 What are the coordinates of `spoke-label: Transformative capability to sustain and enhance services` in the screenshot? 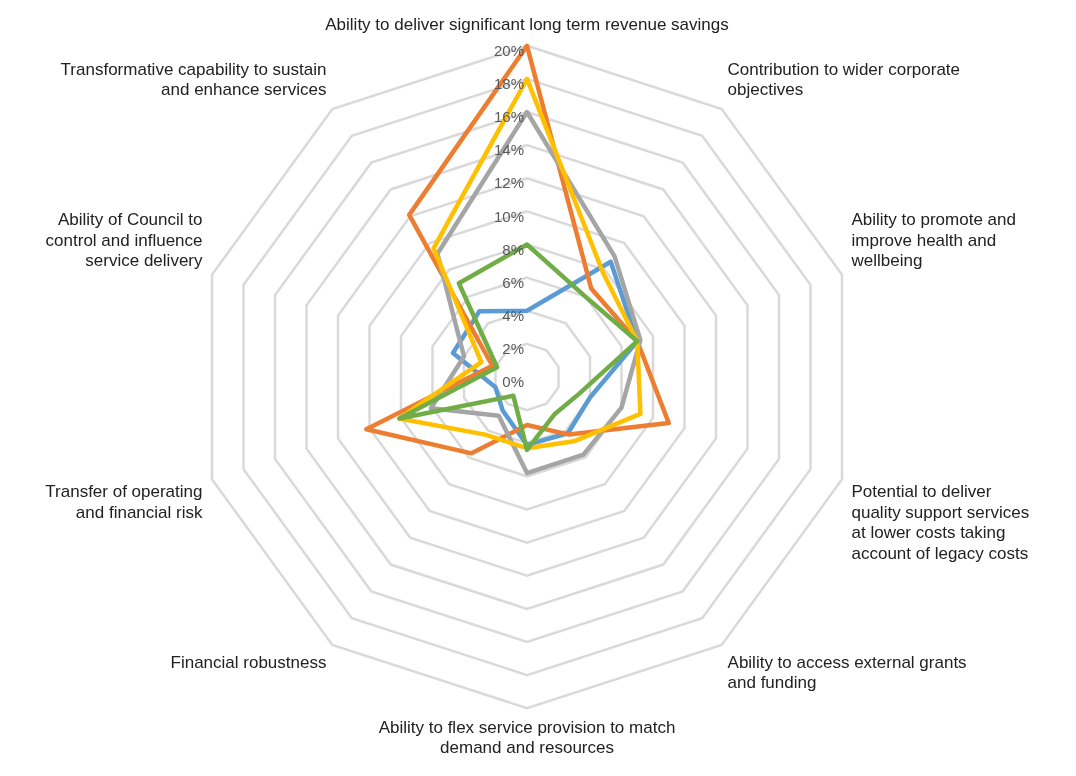 It's located at (193, 80).